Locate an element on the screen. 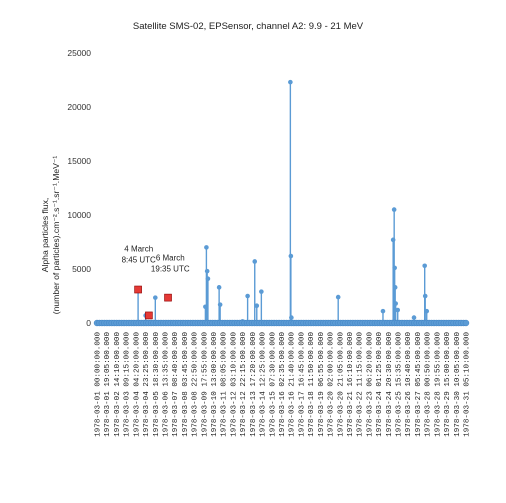 The image size is (506, 503). x-tick-label: 1978-03-01 19:05:00.000 is located at coordinates (108, 384).